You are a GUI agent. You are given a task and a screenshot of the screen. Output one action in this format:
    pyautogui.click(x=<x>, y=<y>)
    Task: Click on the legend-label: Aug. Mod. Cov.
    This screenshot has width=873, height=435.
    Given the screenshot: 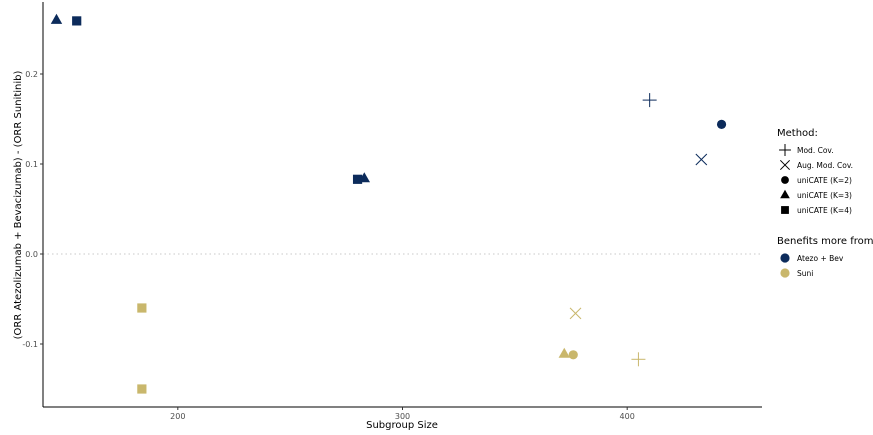 What is the action you would take?
    pyautogui.click(x=825, y=165)
    